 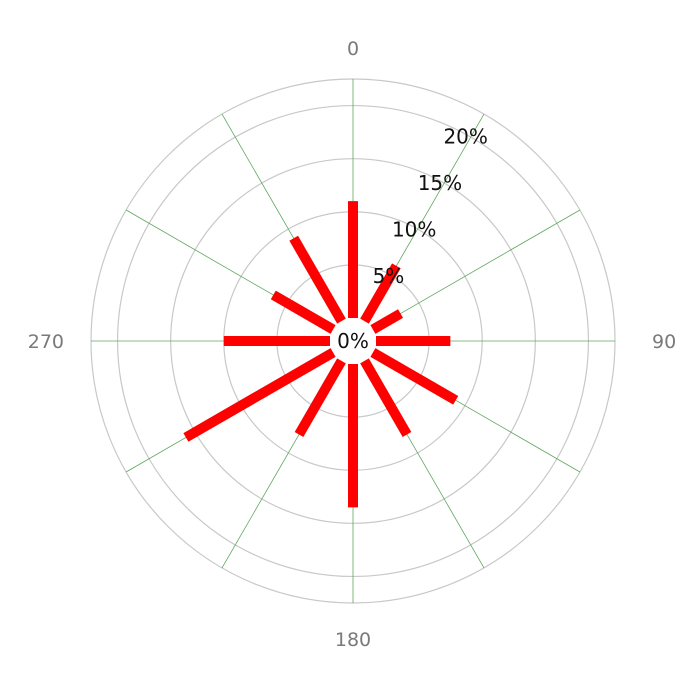 I want to click on radial-tick-label-20: 20%, so click(x=465, y=137).